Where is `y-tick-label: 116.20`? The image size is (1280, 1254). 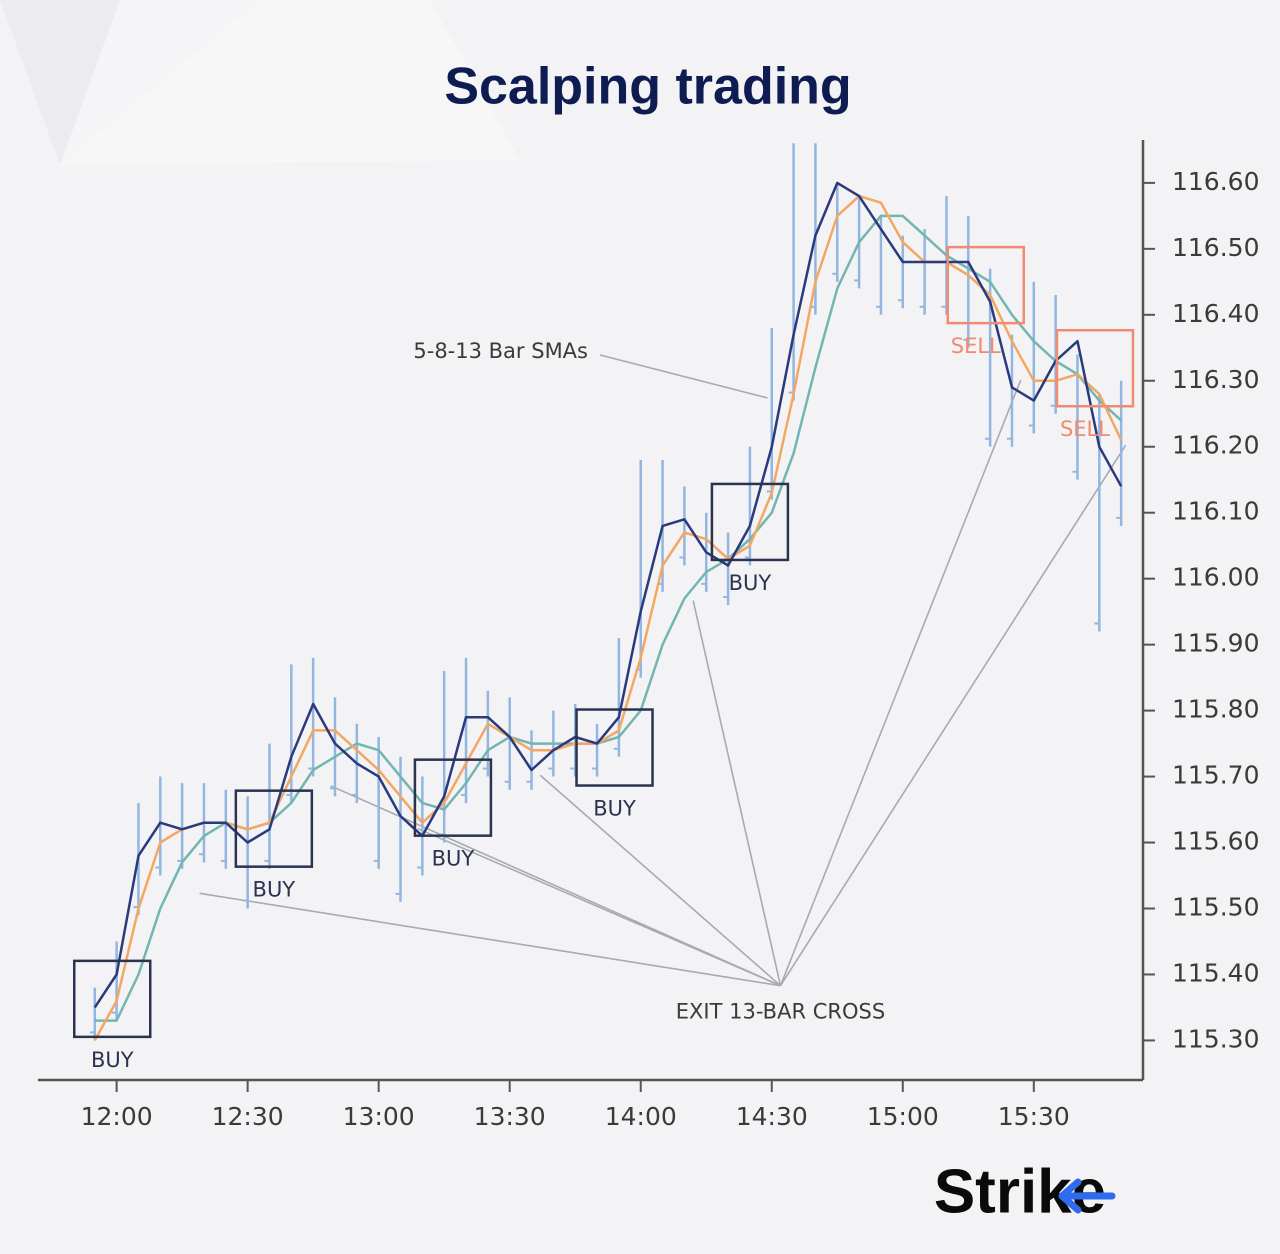
y-tick-label: 116.20 is located at coordinates (1215, 445).